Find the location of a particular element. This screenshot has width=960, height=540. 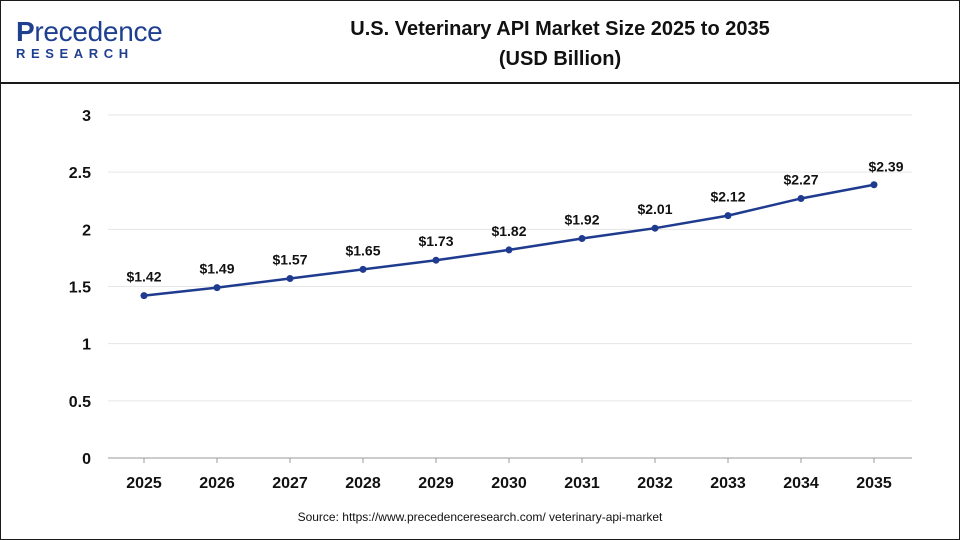

y-tick-label: 3 is located at coordinates (86, 116).